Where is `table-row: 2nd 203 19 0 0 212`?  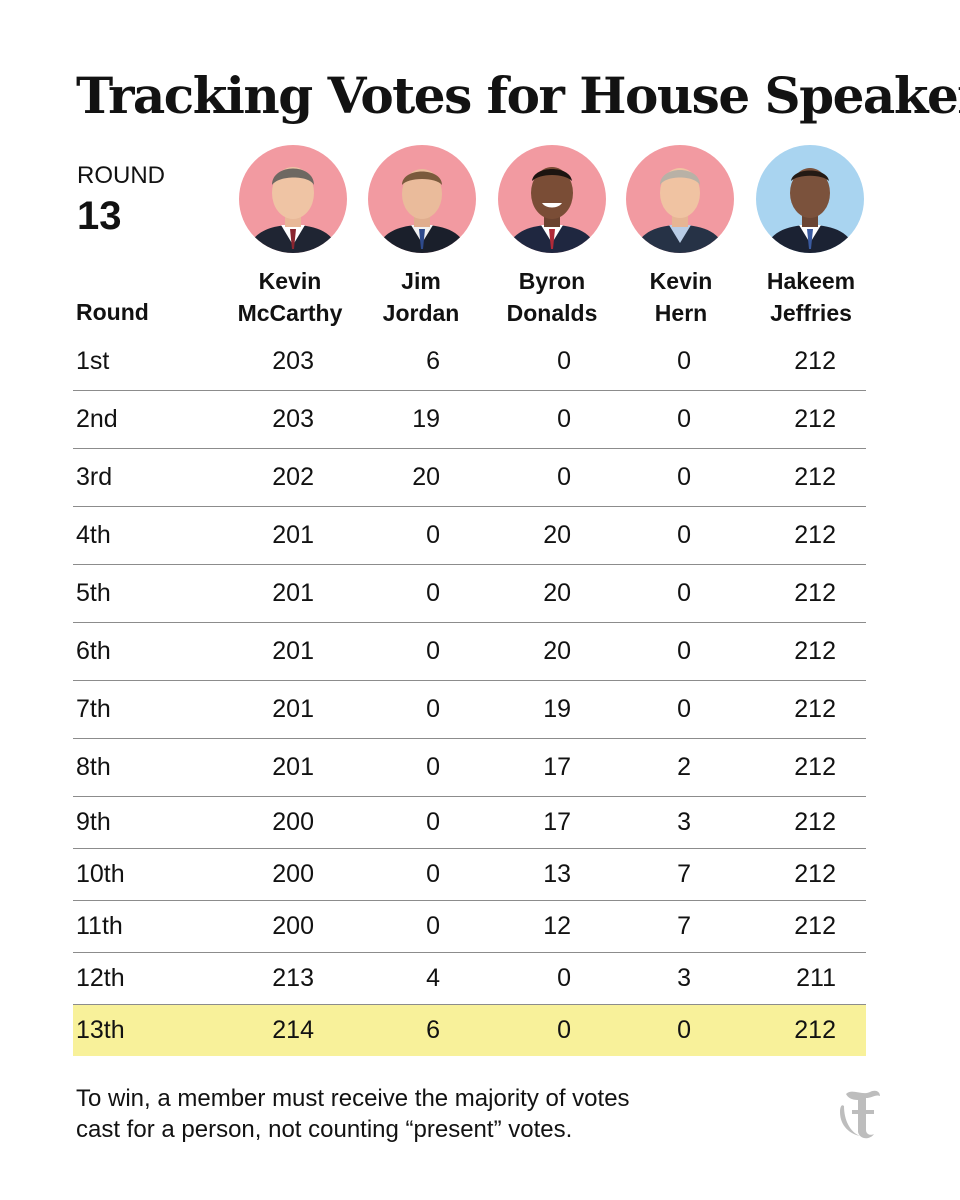
table-row: 2nd 203 19 0 0 212 is located at coordinates (469, 420).